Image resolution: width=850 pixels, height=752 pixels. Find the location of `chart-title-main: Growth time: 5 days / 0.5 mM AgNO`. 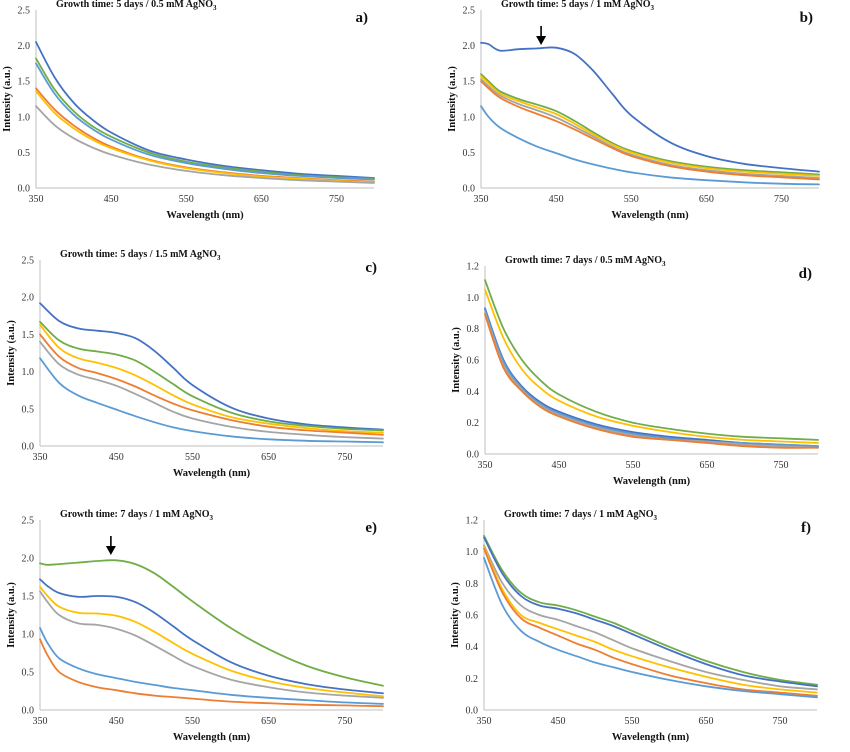

chart-title-main: Growth time: 5 days / 0.5 mM AgNO is located at coordinates (134, 5).